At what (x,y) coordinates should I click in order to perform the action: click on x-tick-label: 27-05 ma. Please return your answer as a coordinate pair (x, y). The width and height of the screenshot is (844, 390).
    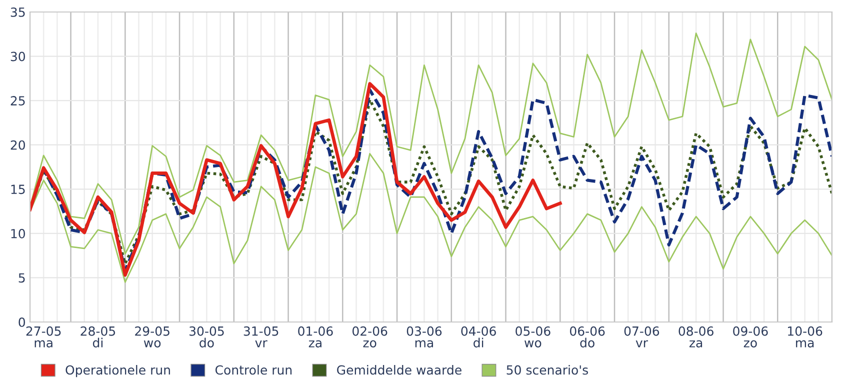
    Looking at the image, I should click on (43, 337).